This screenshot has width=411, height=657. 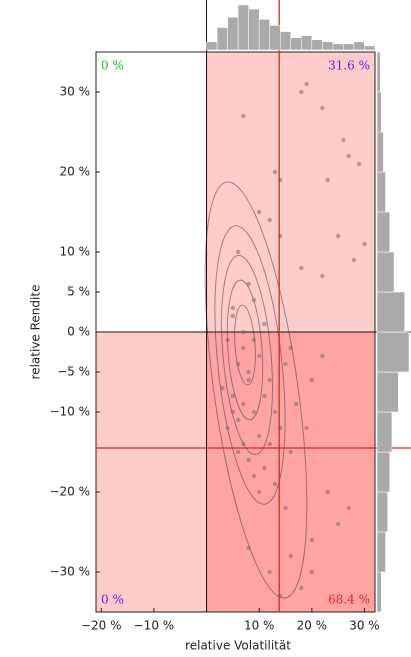 I want to click on quadrant-share: 31.6 %, so click(x=349, y=66).